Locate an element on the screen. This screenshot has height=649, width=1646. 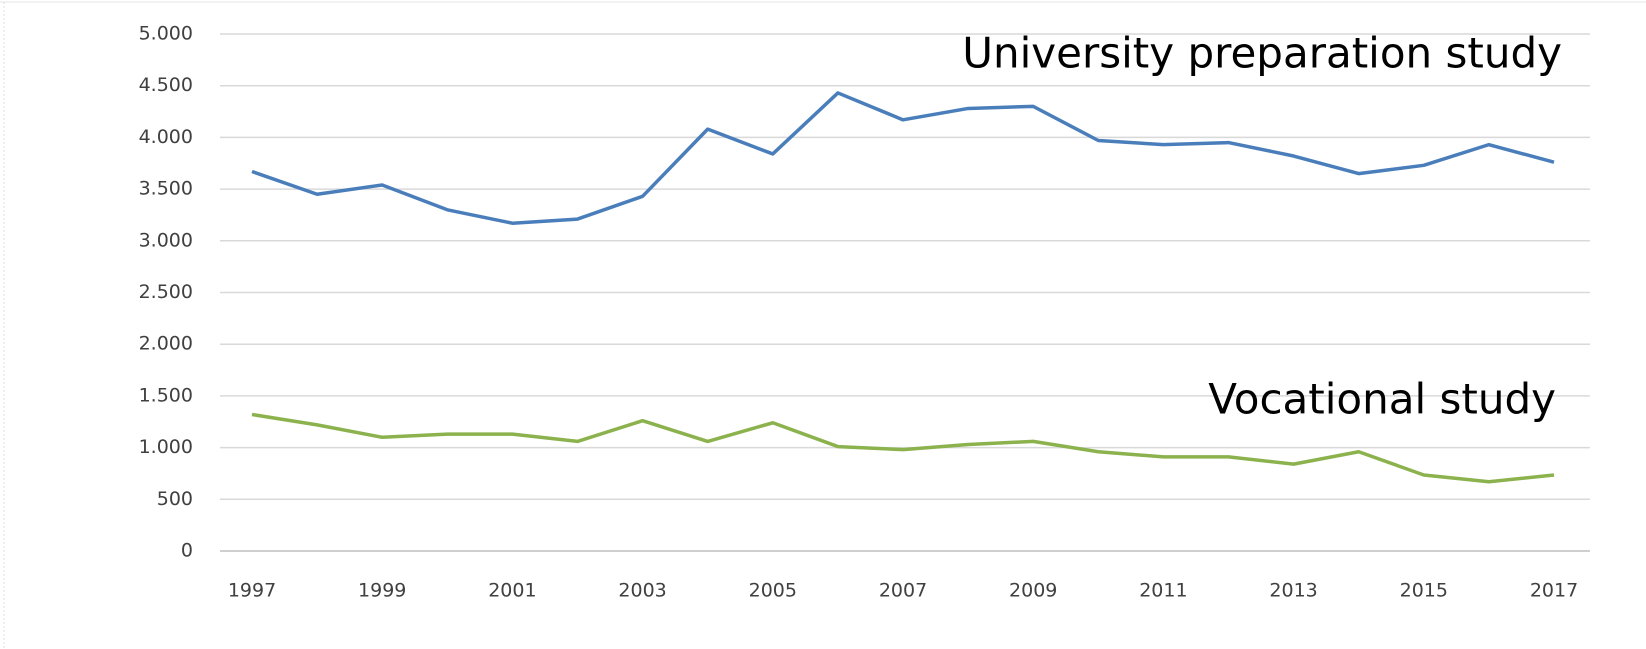
y-tick-label: 3.000 is located at coordinates (166, 240).